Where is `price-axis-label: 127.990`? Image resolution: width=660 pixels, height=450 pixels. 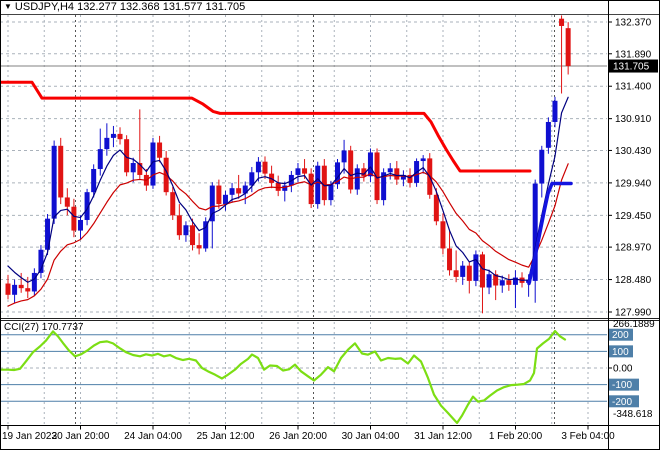
price-axis-label: 127.990 is located at coordinates (633, 312).